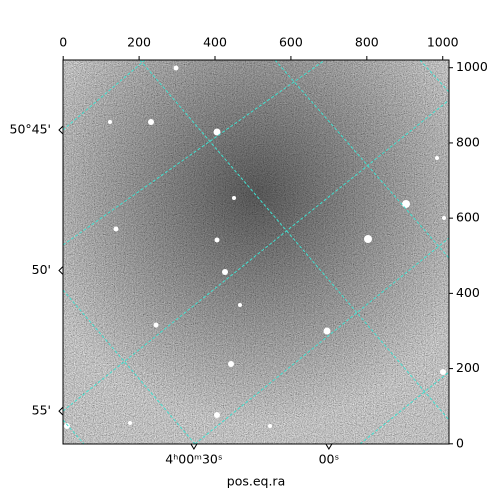  What do you see at coordinates (41, 410) in the screenshot?
I see `dec-tick-label: 55'` at bounding box center [41, 410].